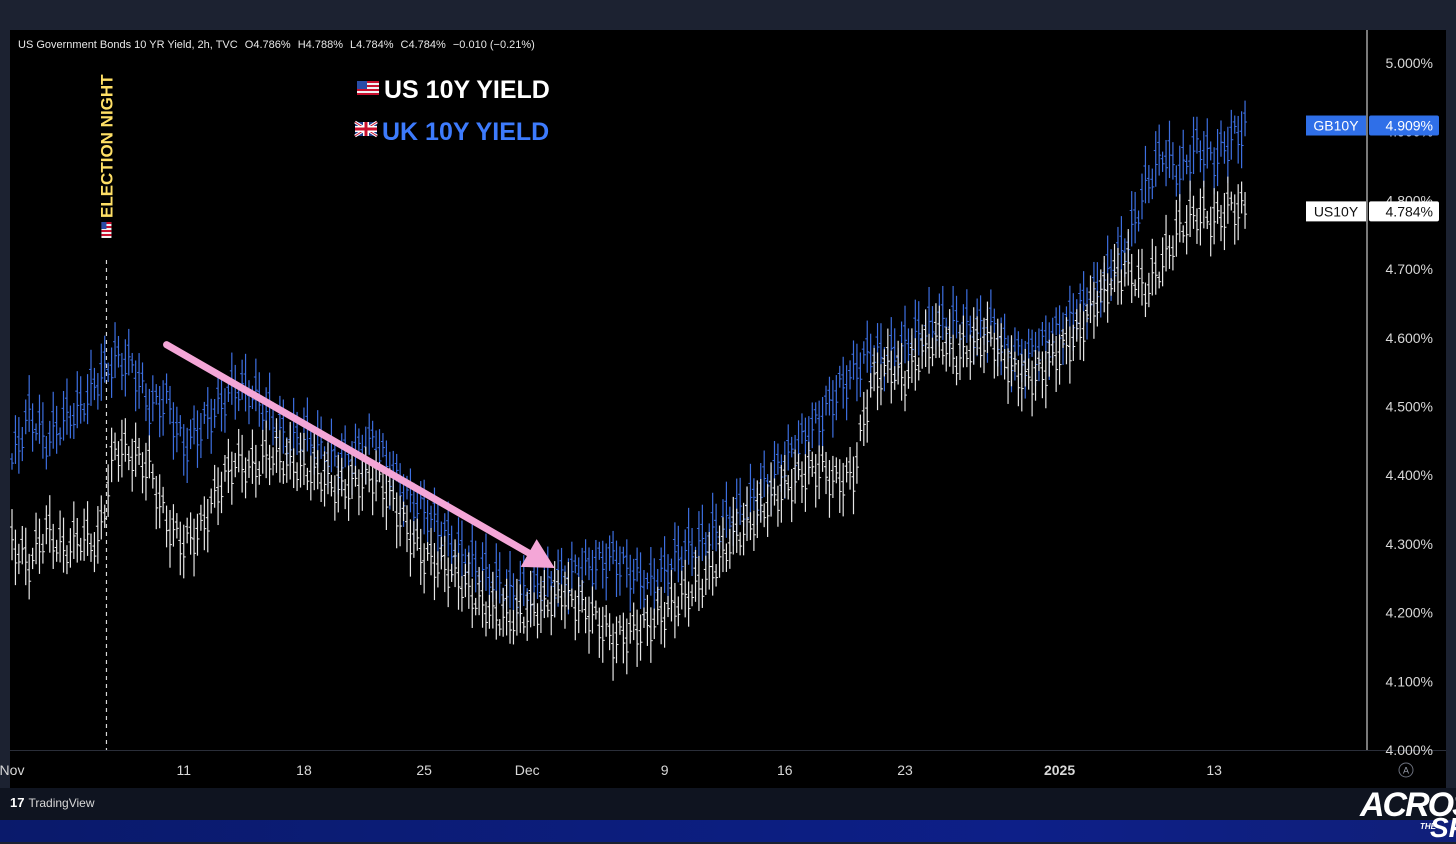  Describe the element at coordinates (1409, 211) in the screenshot. I see `series-last-value: 4.784%` at that location.